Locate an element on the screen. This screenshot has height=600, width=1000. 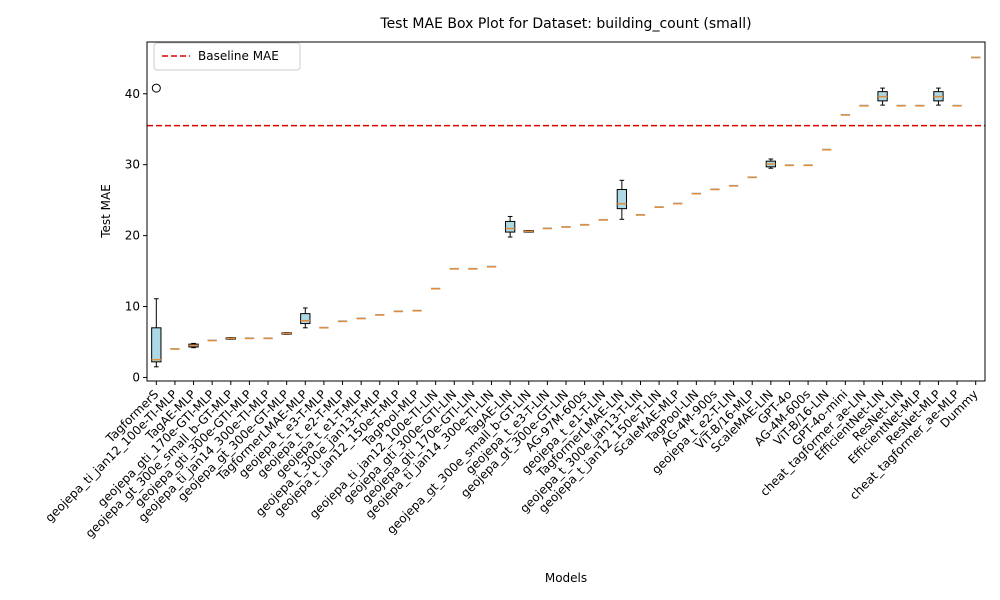
legend: Baseline MAE is located at coordinates (227, 56).